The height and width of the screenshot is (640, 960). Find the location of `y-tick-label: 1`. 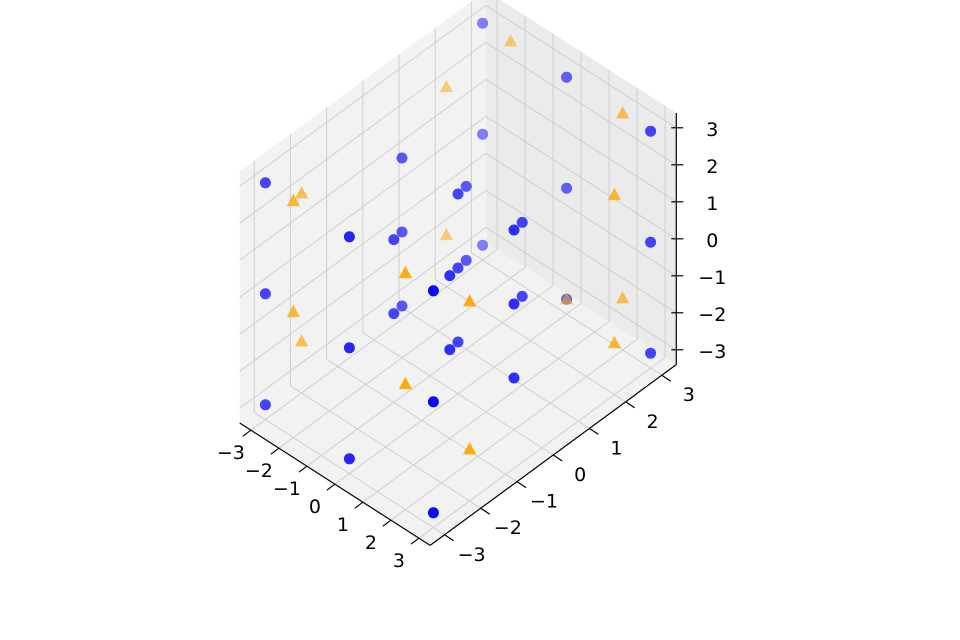

y-tick-label: 1 is located at coordinates (616, 448).